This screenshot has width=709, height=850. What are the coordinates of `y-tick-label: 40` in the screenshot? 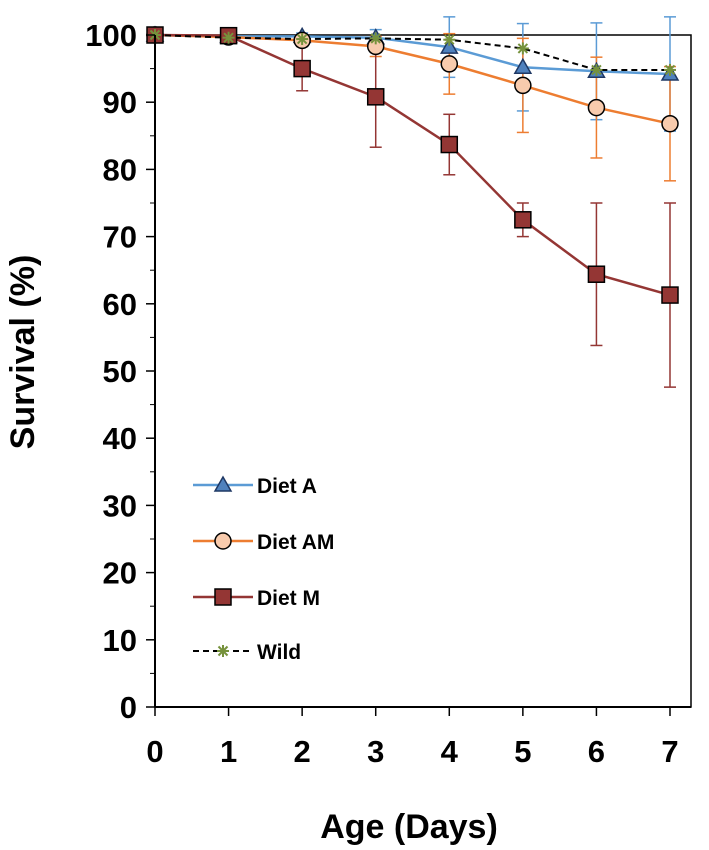 It's located at (120, 438).